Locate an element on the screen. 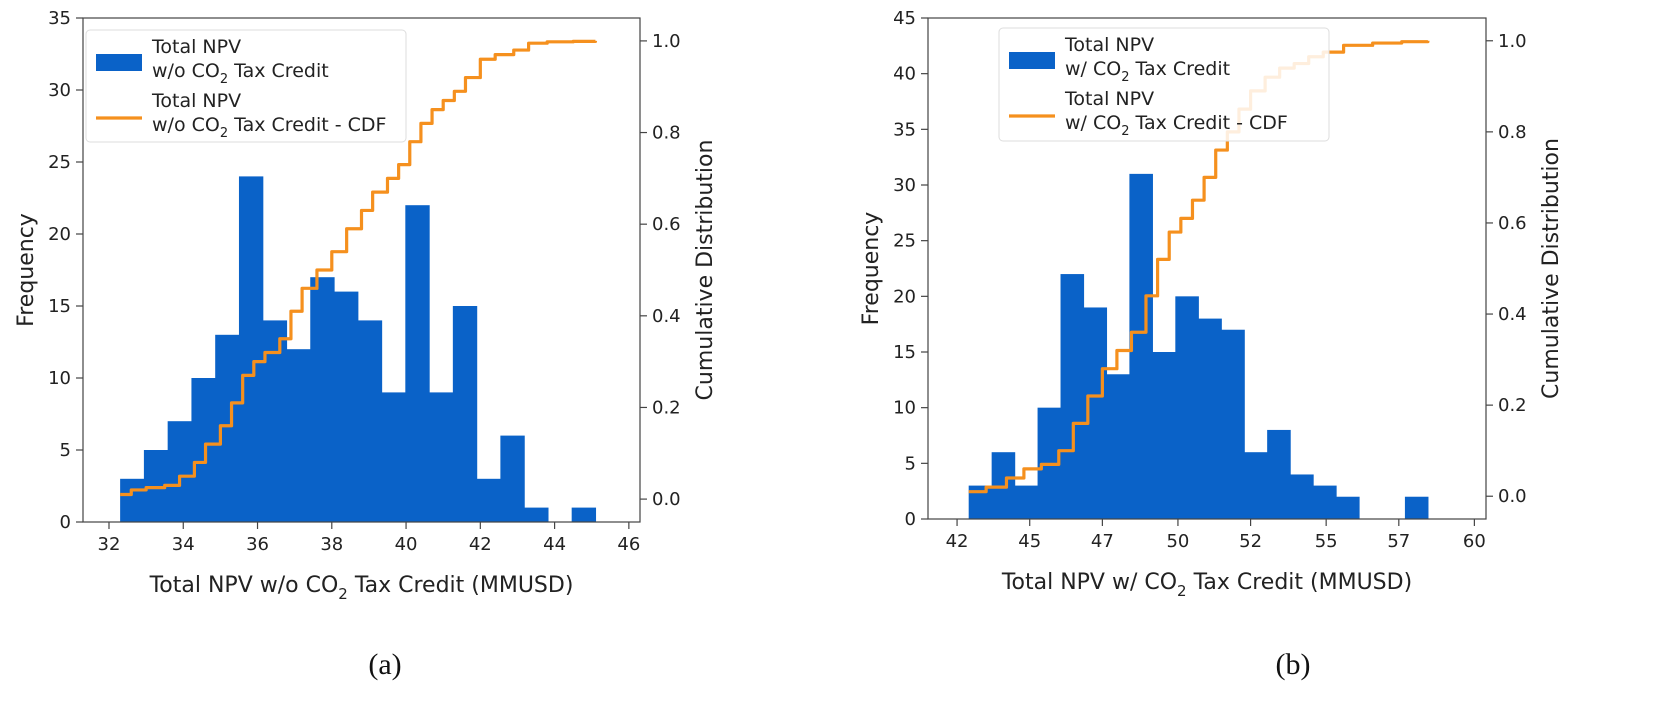 This screenshot has width=1676, height=710. legend-label: w/o CO2 Tax Credit - CDF is located at coordinates (269, 127).